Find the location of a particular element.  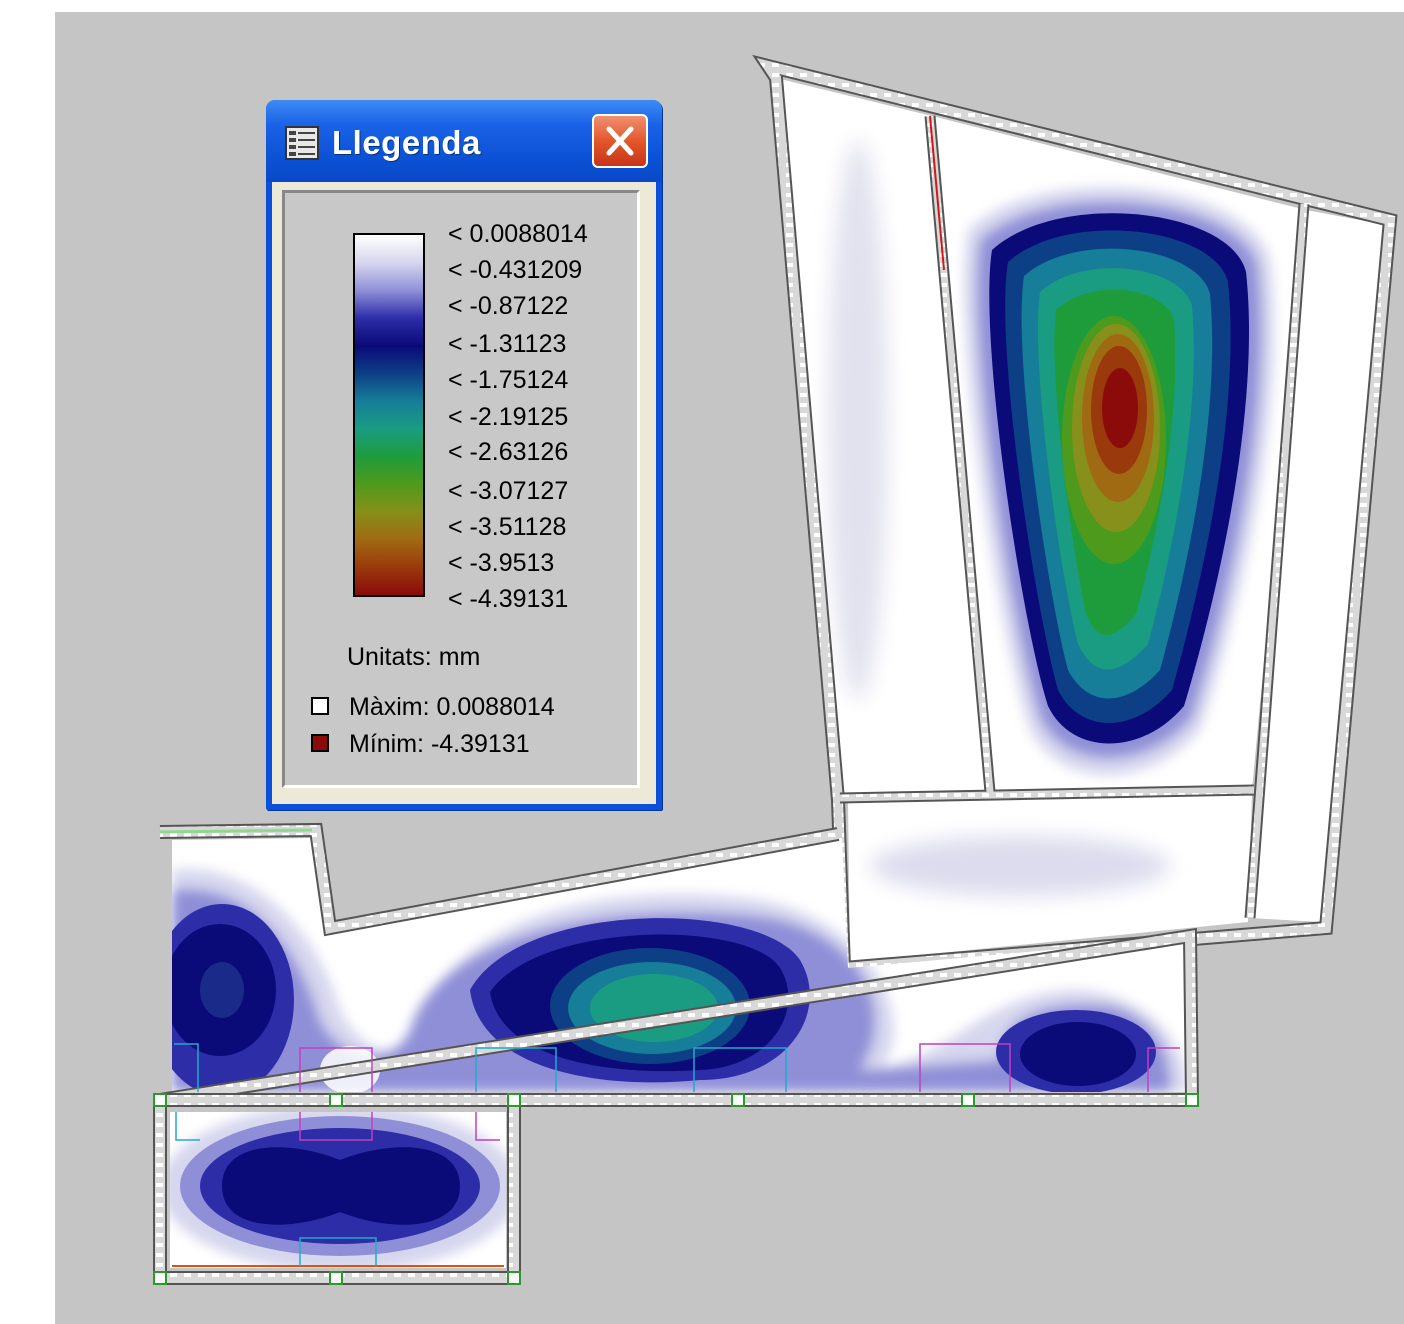

scale-label: < -3.9513 is located at coordinates (501, 563).